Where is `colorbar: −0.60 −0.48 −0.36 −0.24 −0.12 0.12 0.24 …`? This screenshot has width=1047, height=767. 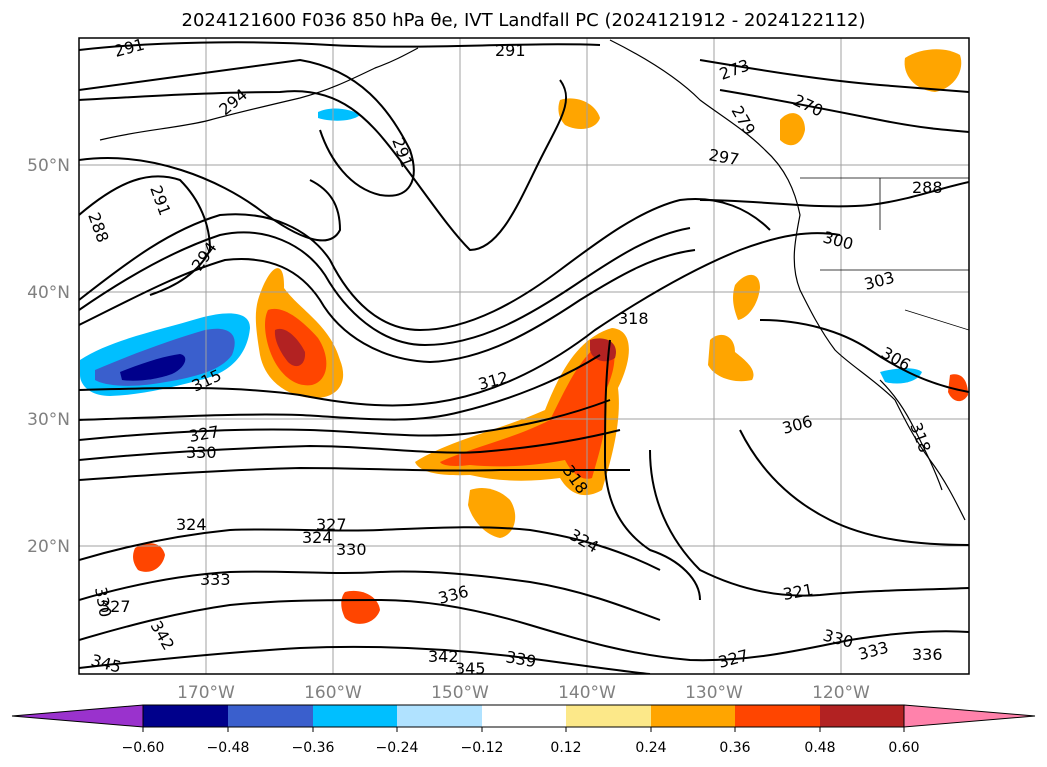 colorbar: −0.60 −0.48 −0.36 −0.24 −0.12 0.12 0.24 … is located at coordinates (523, 730).